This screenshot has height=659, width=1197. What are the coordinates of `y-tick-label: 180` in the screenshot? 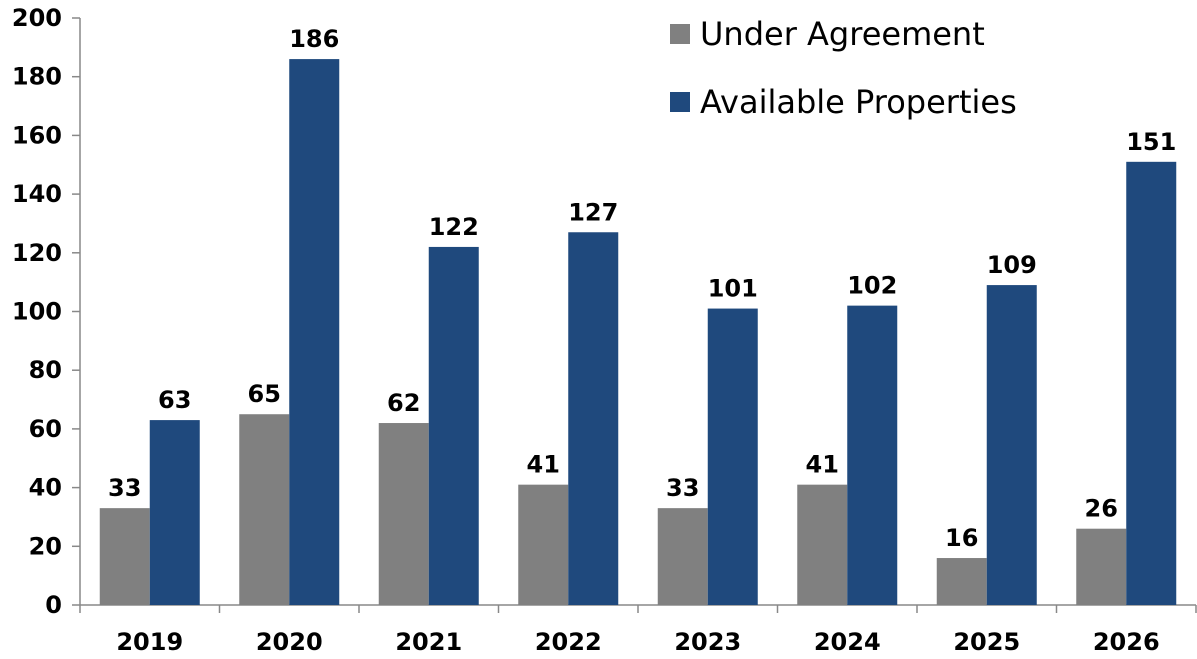 It's located at (37, 77).